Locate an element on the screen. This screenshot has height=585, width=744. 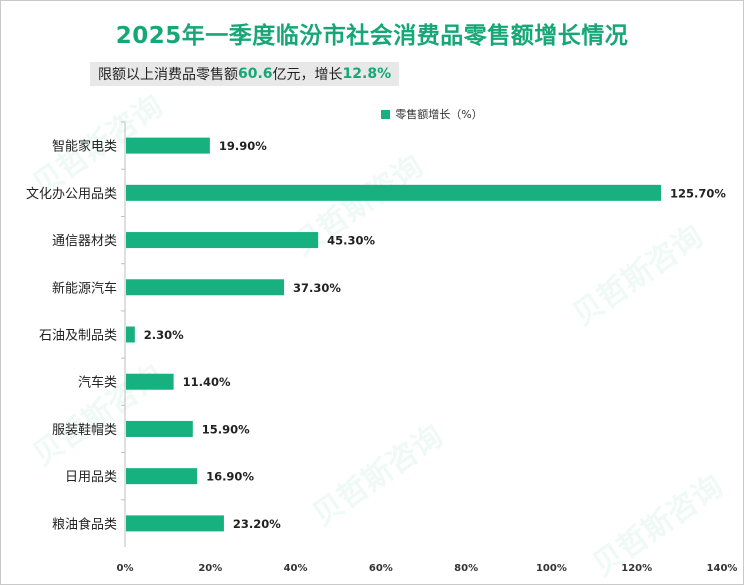
data-label: 45.30% is located at coordinates (351, 241).